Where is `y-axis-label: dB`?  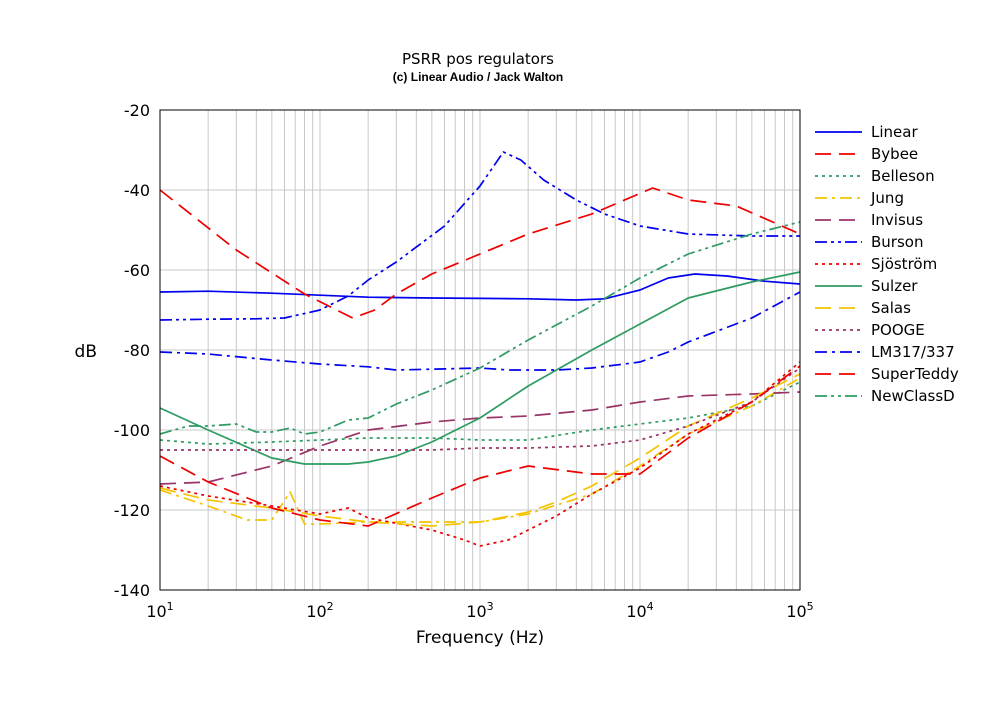
y-axis-label: dB is located at coordinates (86, 352).